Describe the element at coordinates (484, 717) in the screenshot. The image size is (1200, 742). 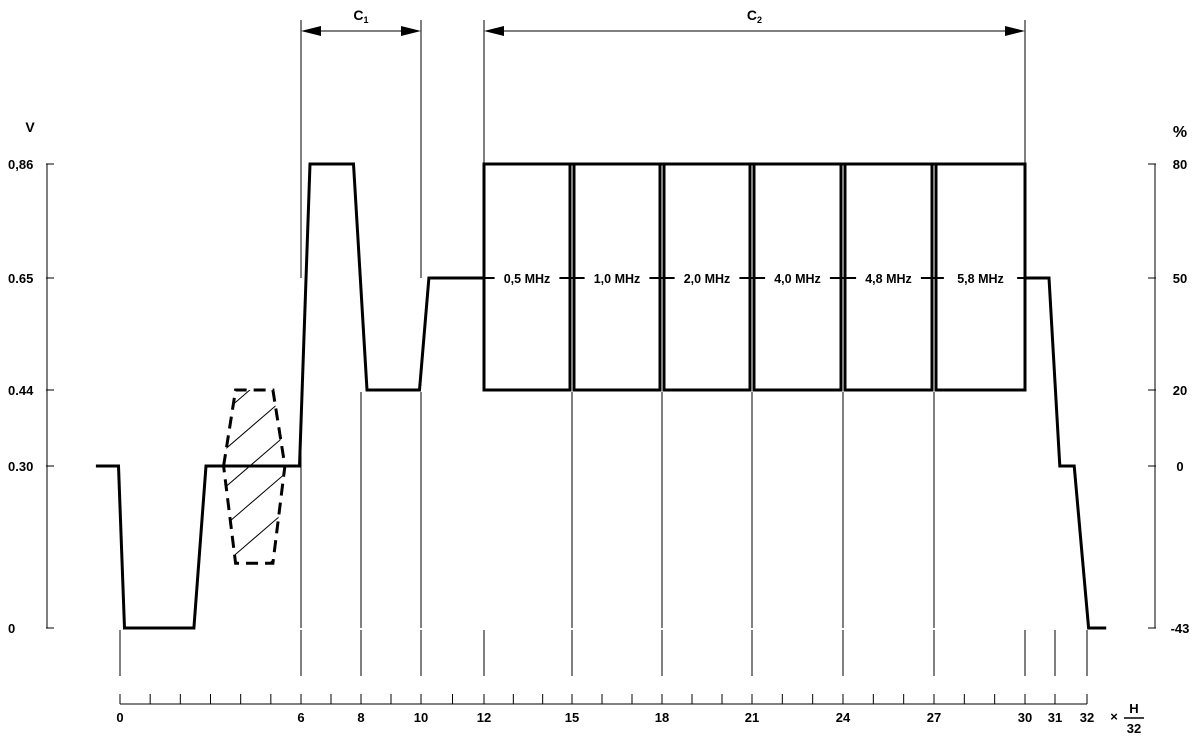
I see `time-axis-label: 12` at that location.